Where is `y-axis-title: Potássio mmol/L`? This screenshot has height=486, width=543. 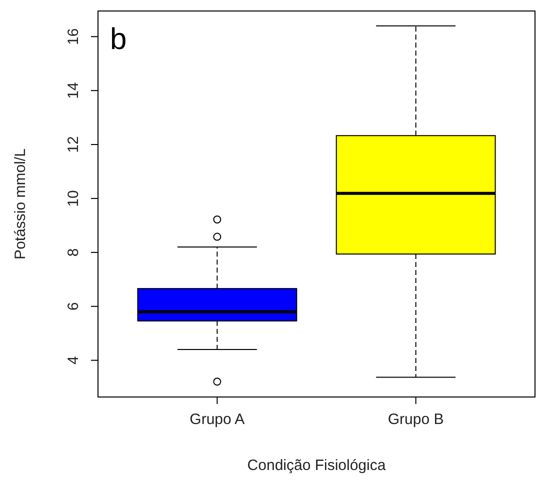 y-axis-title: Potássio mmol/L is located at coordinates (20, 204).